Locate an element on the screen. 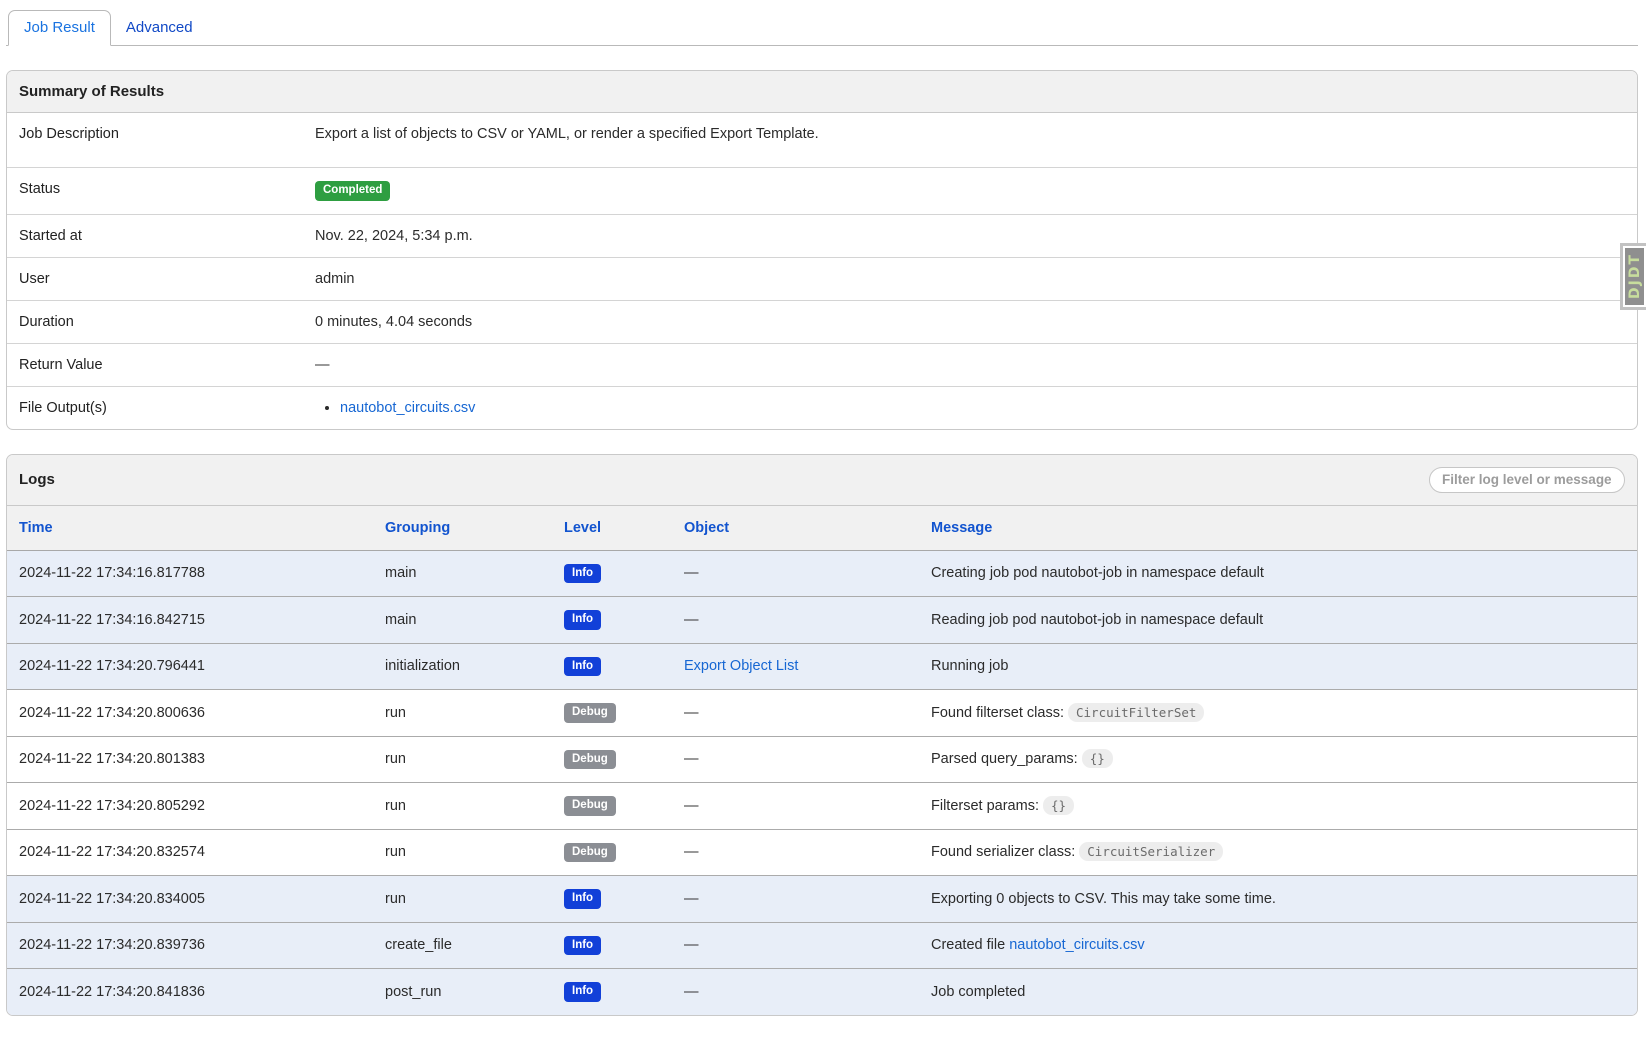  log-time: 2024-11-22 17:34:20.800636 is located at coordinates (112, 712).